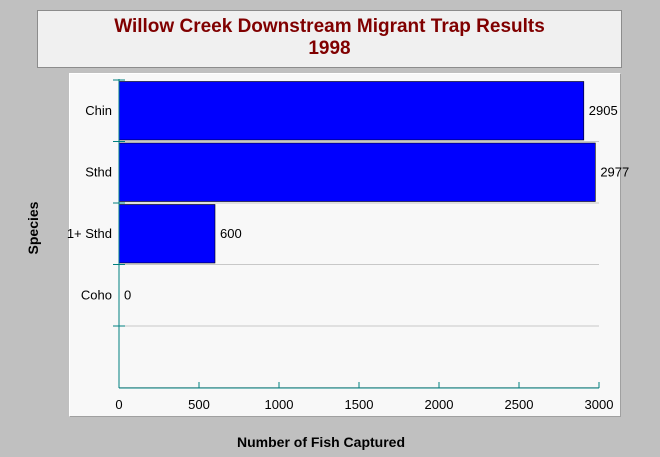 Image resolution: width=660 pixels, height=457 pixels. What do you see at coordinates (614, 171) in the screenshot?
I see `data-label: 2977` at bounding box center [614, 171].